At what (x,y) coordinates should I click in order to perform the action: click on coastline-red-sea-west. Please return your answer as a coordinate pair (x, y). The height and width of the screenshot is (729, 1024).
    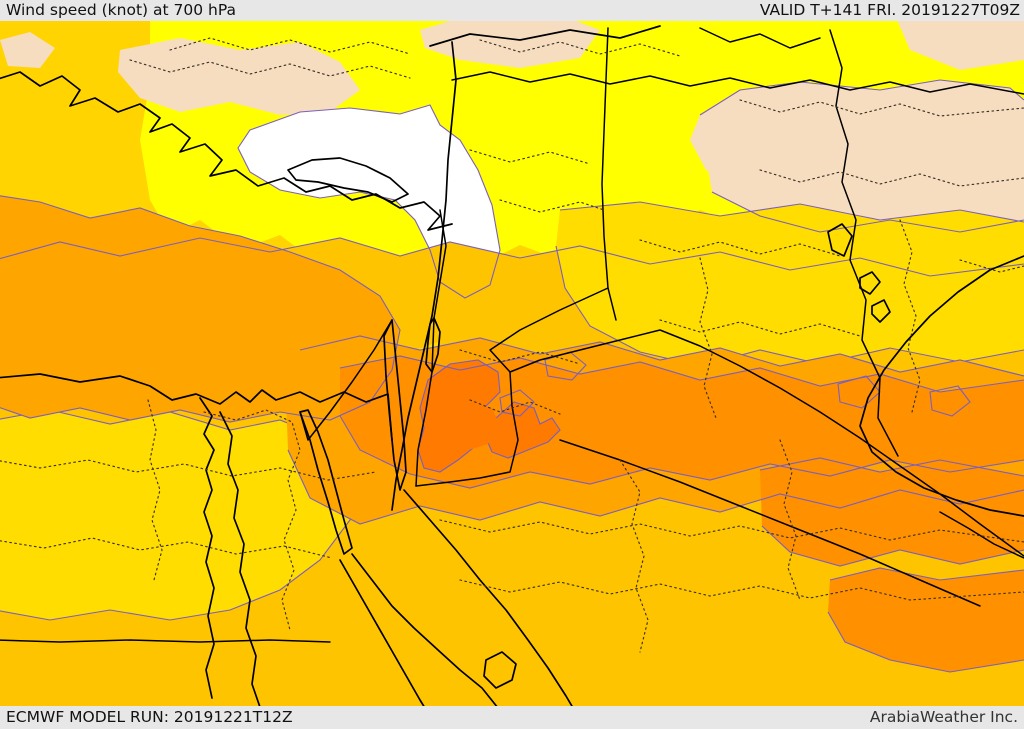
    Looking at the image, I should click on (382, 633).